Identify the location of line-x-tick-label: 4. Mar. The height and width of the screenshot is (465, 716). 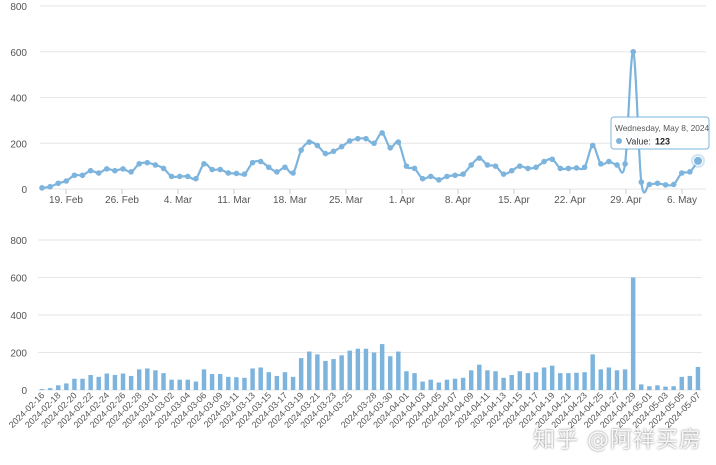
(178, 200).